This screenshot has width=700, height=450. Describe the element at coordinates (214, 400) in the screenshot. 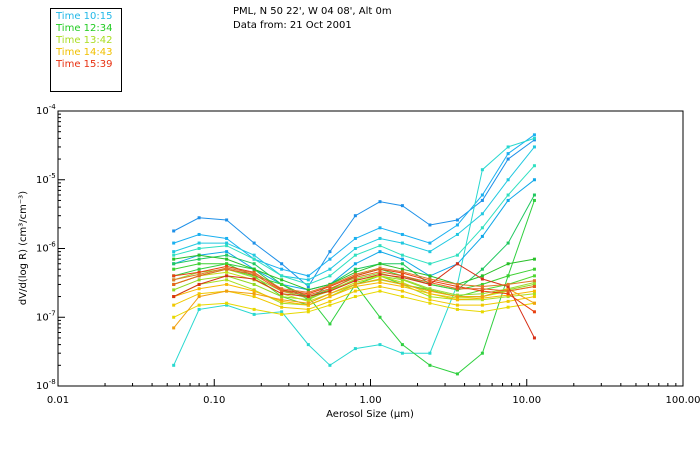

I see `x-tick-label: 0.10` at that location.